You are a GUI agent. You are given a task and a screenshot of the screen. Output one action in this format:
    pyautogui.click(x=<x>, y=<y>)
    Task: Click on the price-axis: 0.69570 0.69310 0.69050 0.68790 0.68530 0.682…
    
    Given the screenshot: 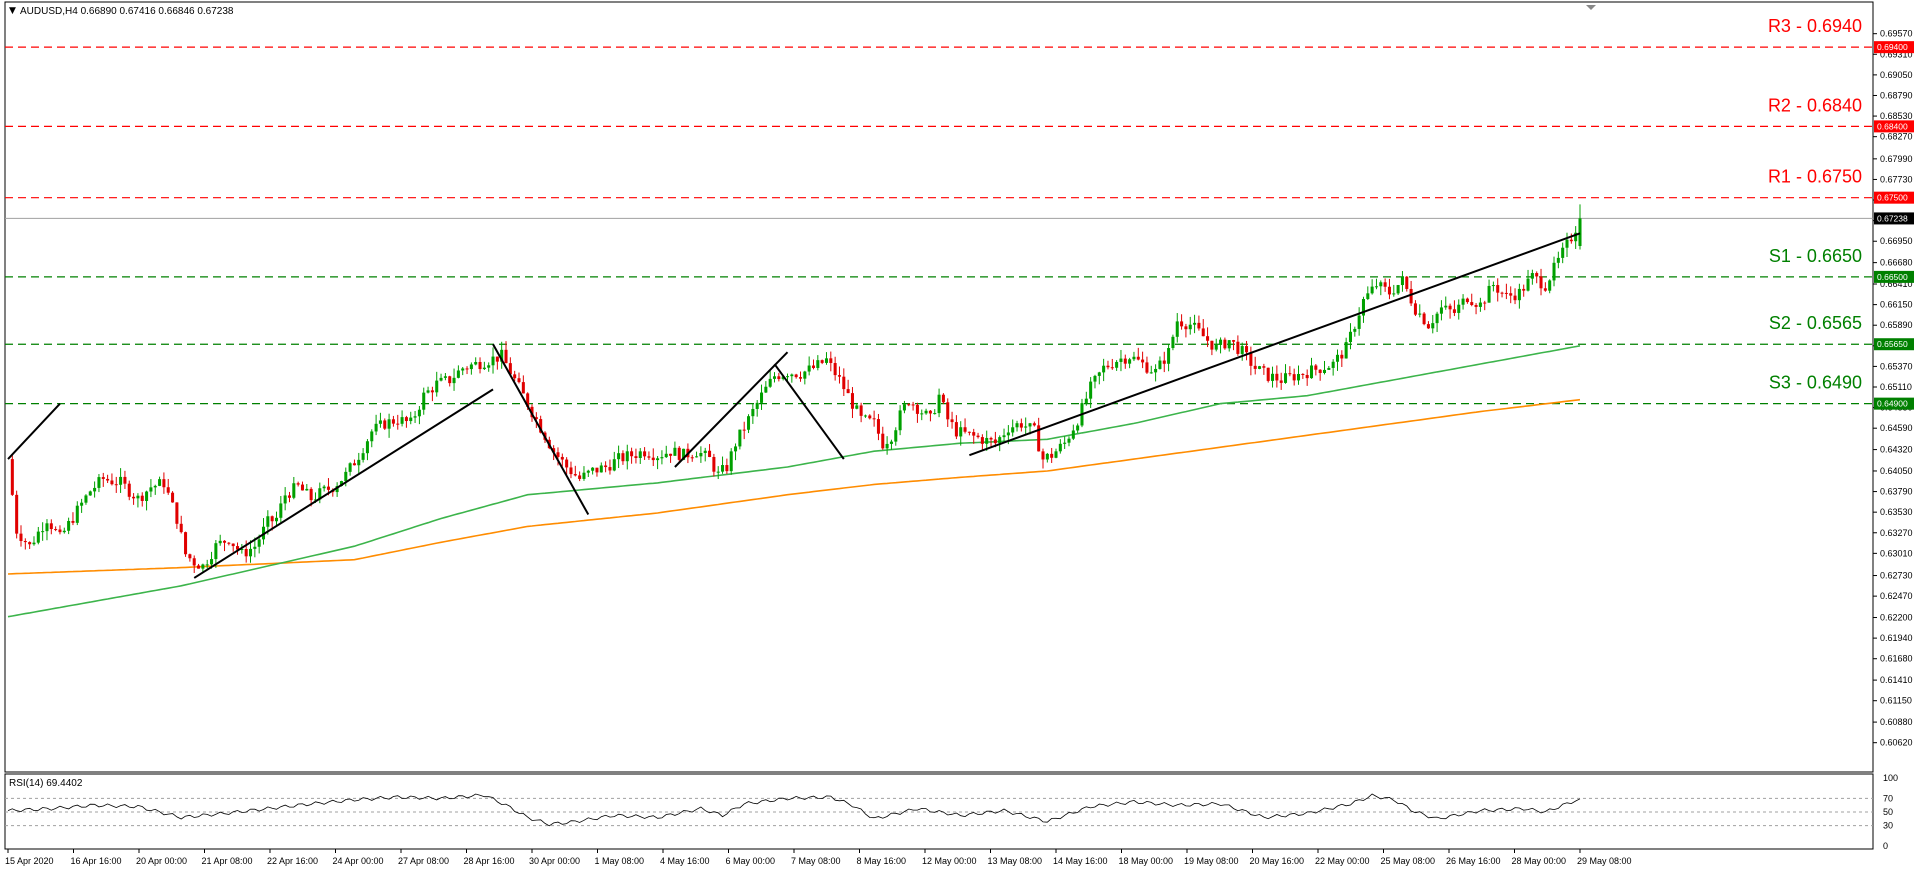 What is the action you would take?
    pyautogui.click(x=1893, y=388)
    